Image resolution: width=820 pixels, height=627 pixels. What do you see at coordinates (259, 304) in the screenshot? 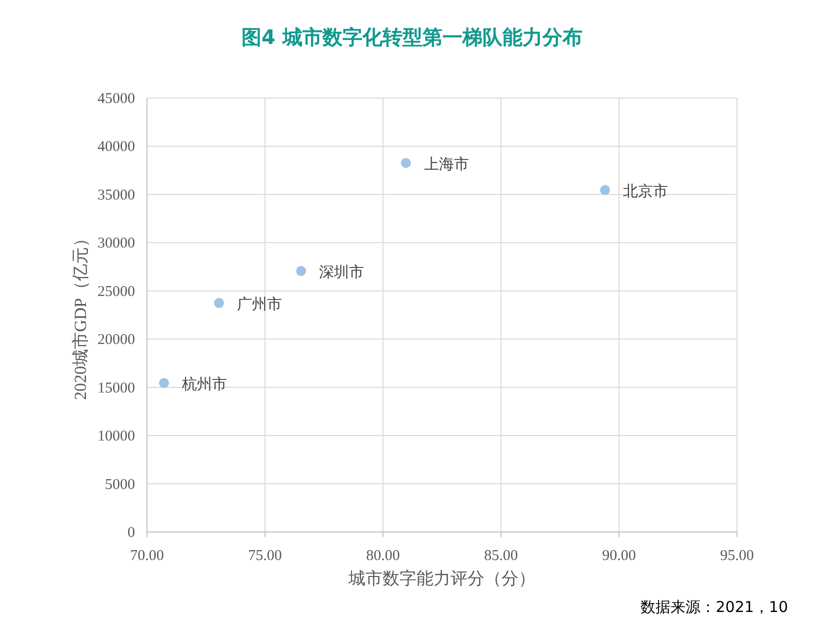
I see `annotation: 广州市` at bounding box center [259, 304].